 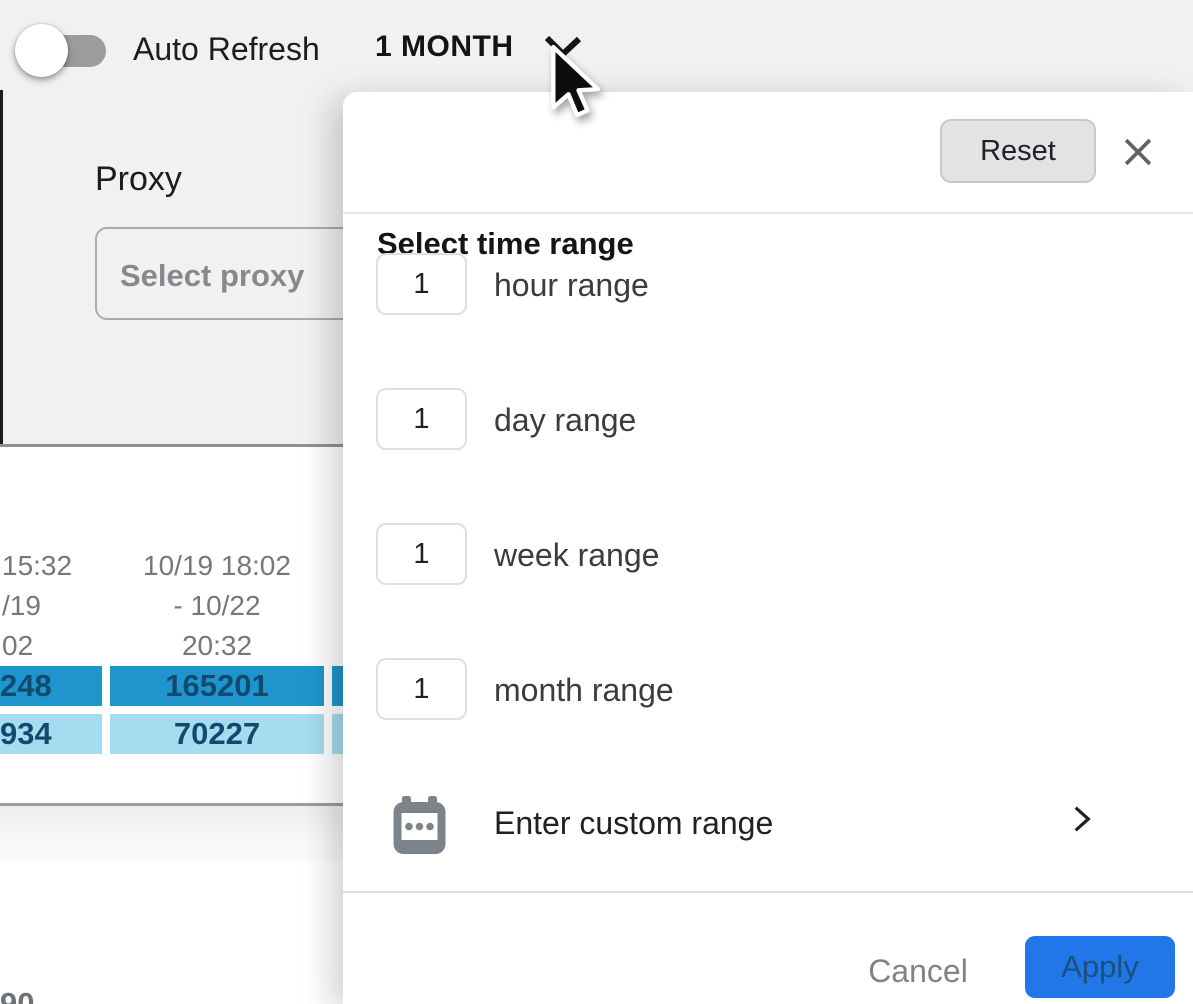 I want to click on close-icon-glyph, so click(x=1138, y=151).